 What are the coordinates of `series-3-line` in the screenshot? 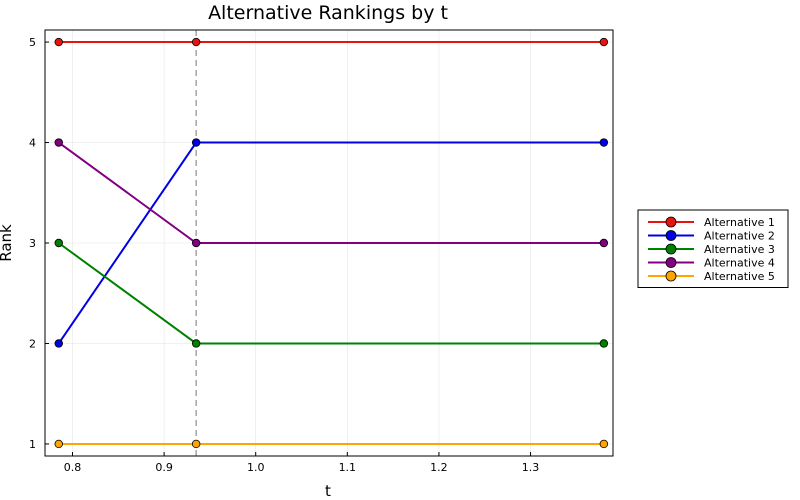 It's located at (331, 293).